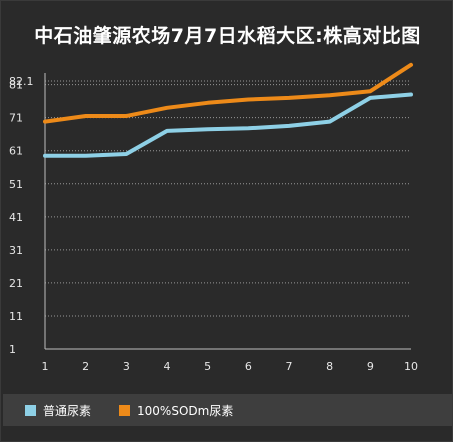 The width and height of the screenshot is (453, 442). I want to click on y-tick-label-6: 61, so click(16, 151).